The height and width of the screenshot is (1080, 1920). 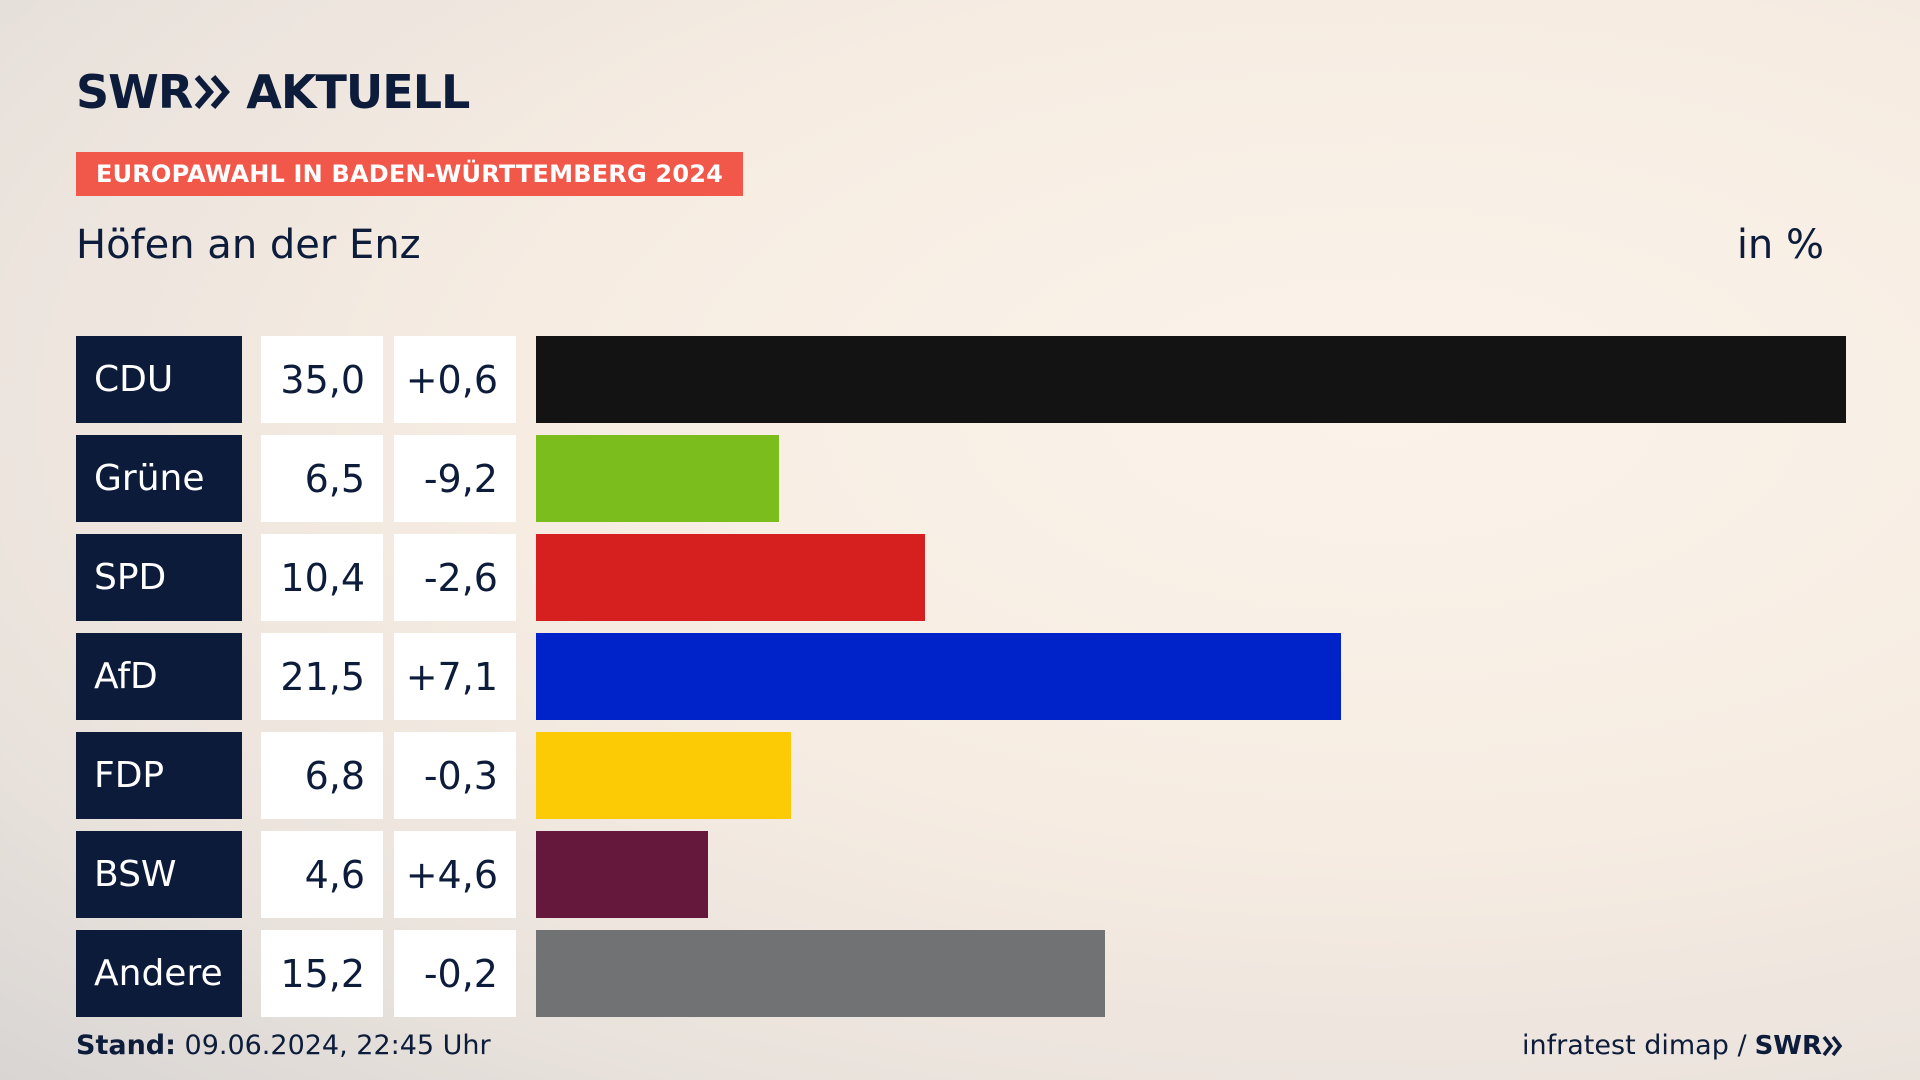 I want to click on party-diff: -9,2, so click(x=455, y=478).